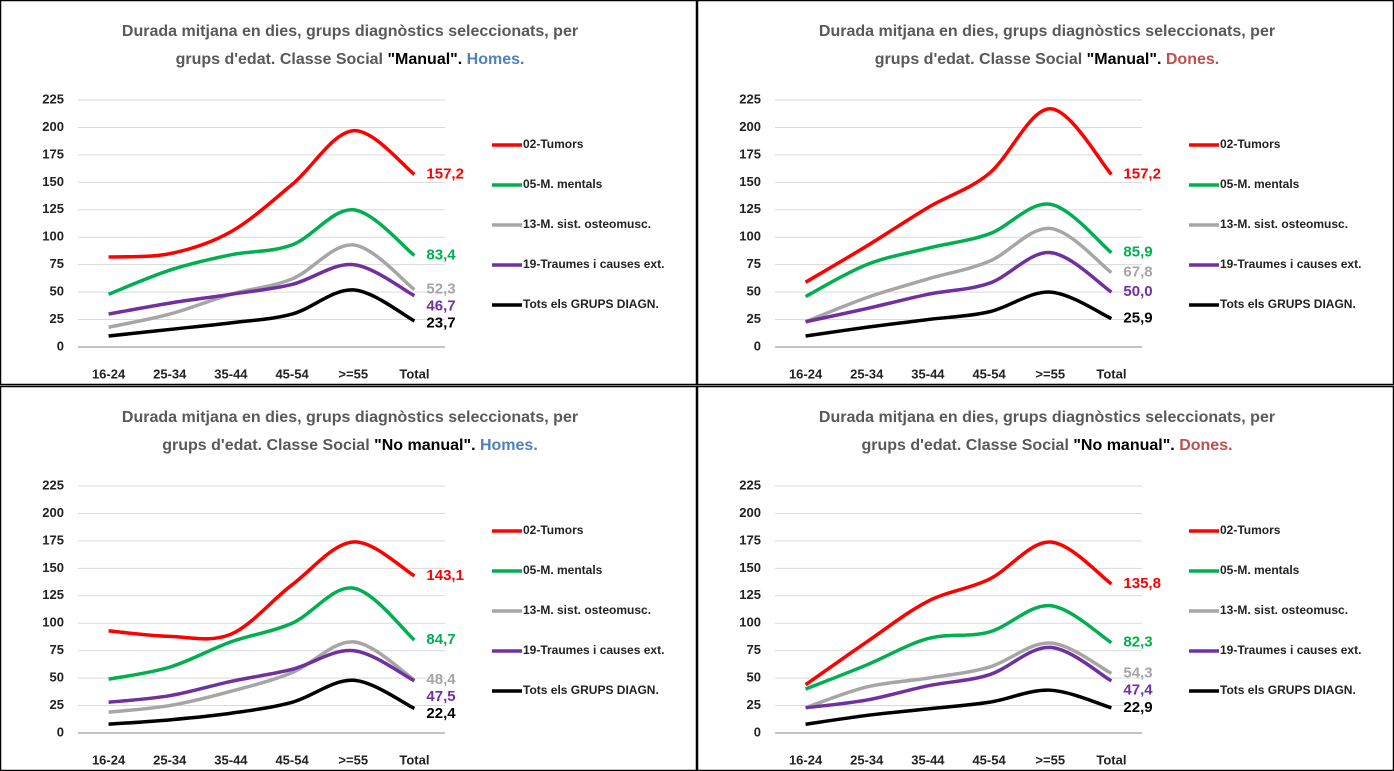 This screenshot has width=1394, height=771. I want to click on data-label: 25,9, so click(1137, 318).